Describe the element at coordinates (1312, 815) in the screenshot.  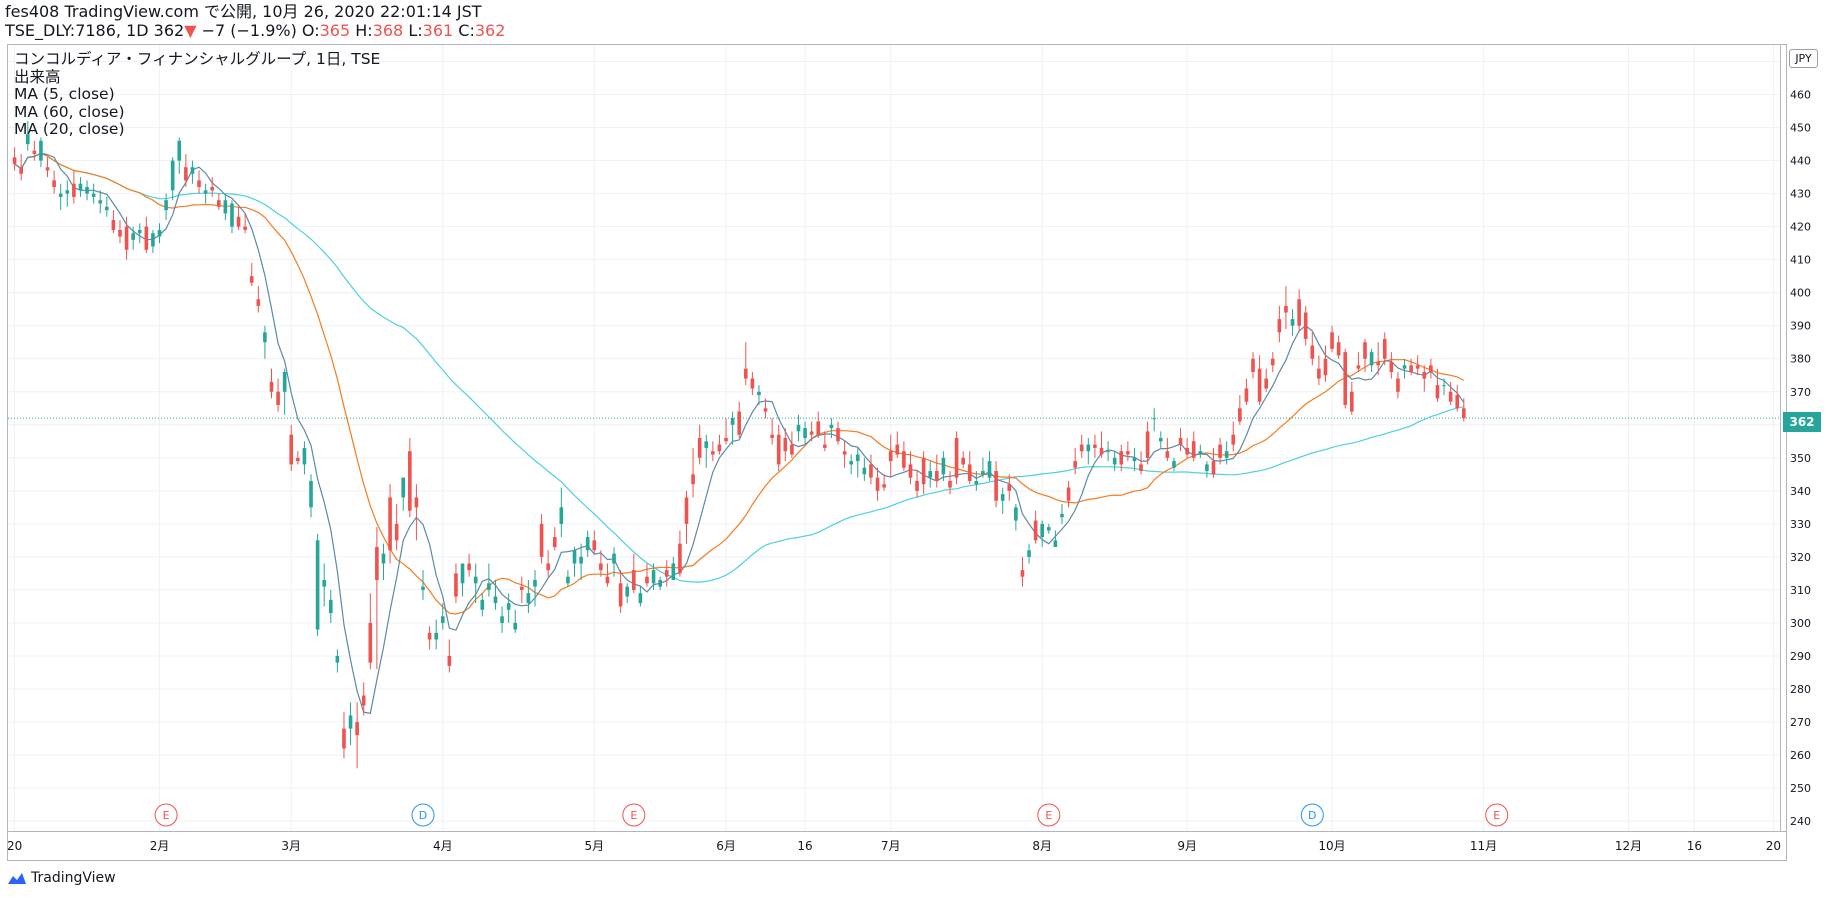
I see `event-marker-letter: D` at that location.